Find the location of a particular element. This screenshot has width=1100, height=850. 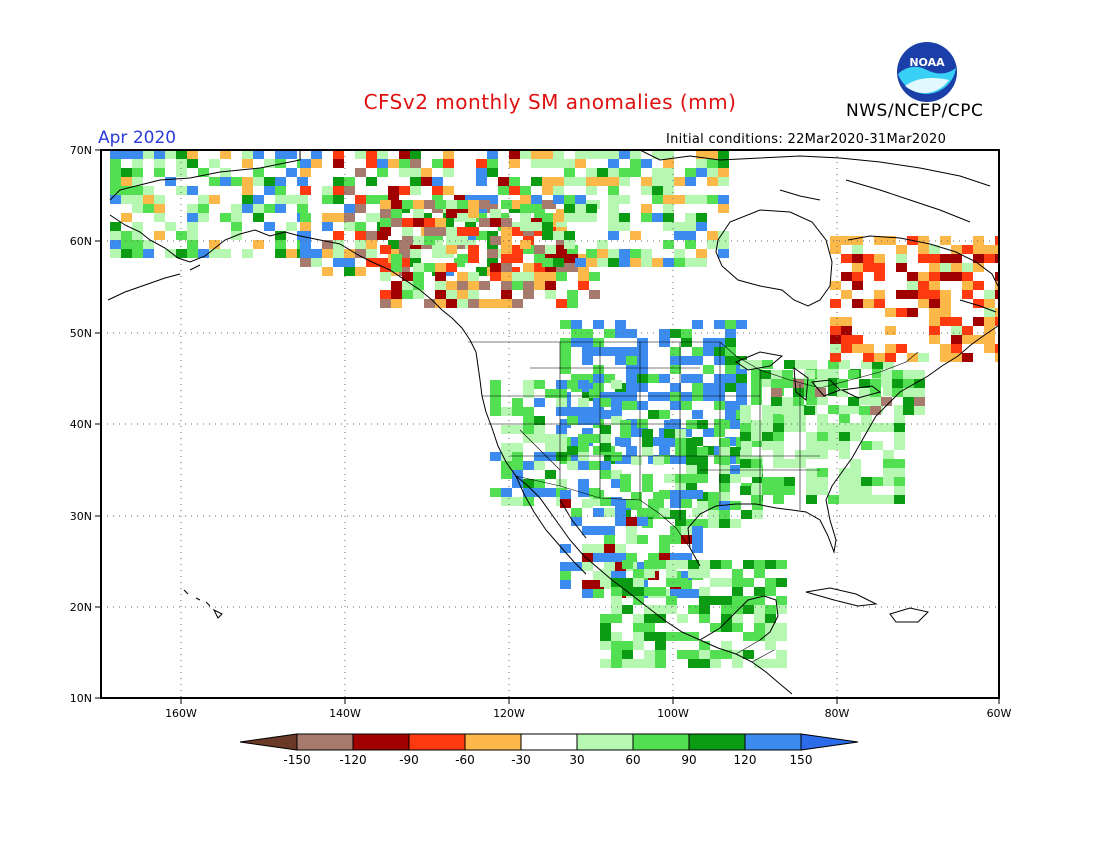

alaska-coast is located at coordinates (241, 206).